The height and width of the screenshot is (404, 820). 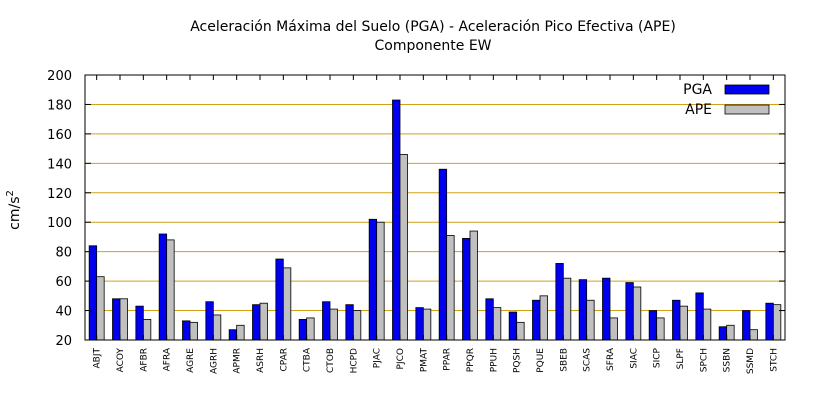 I want to click on bar-pga-ssmd, so click(x=746, y=325).